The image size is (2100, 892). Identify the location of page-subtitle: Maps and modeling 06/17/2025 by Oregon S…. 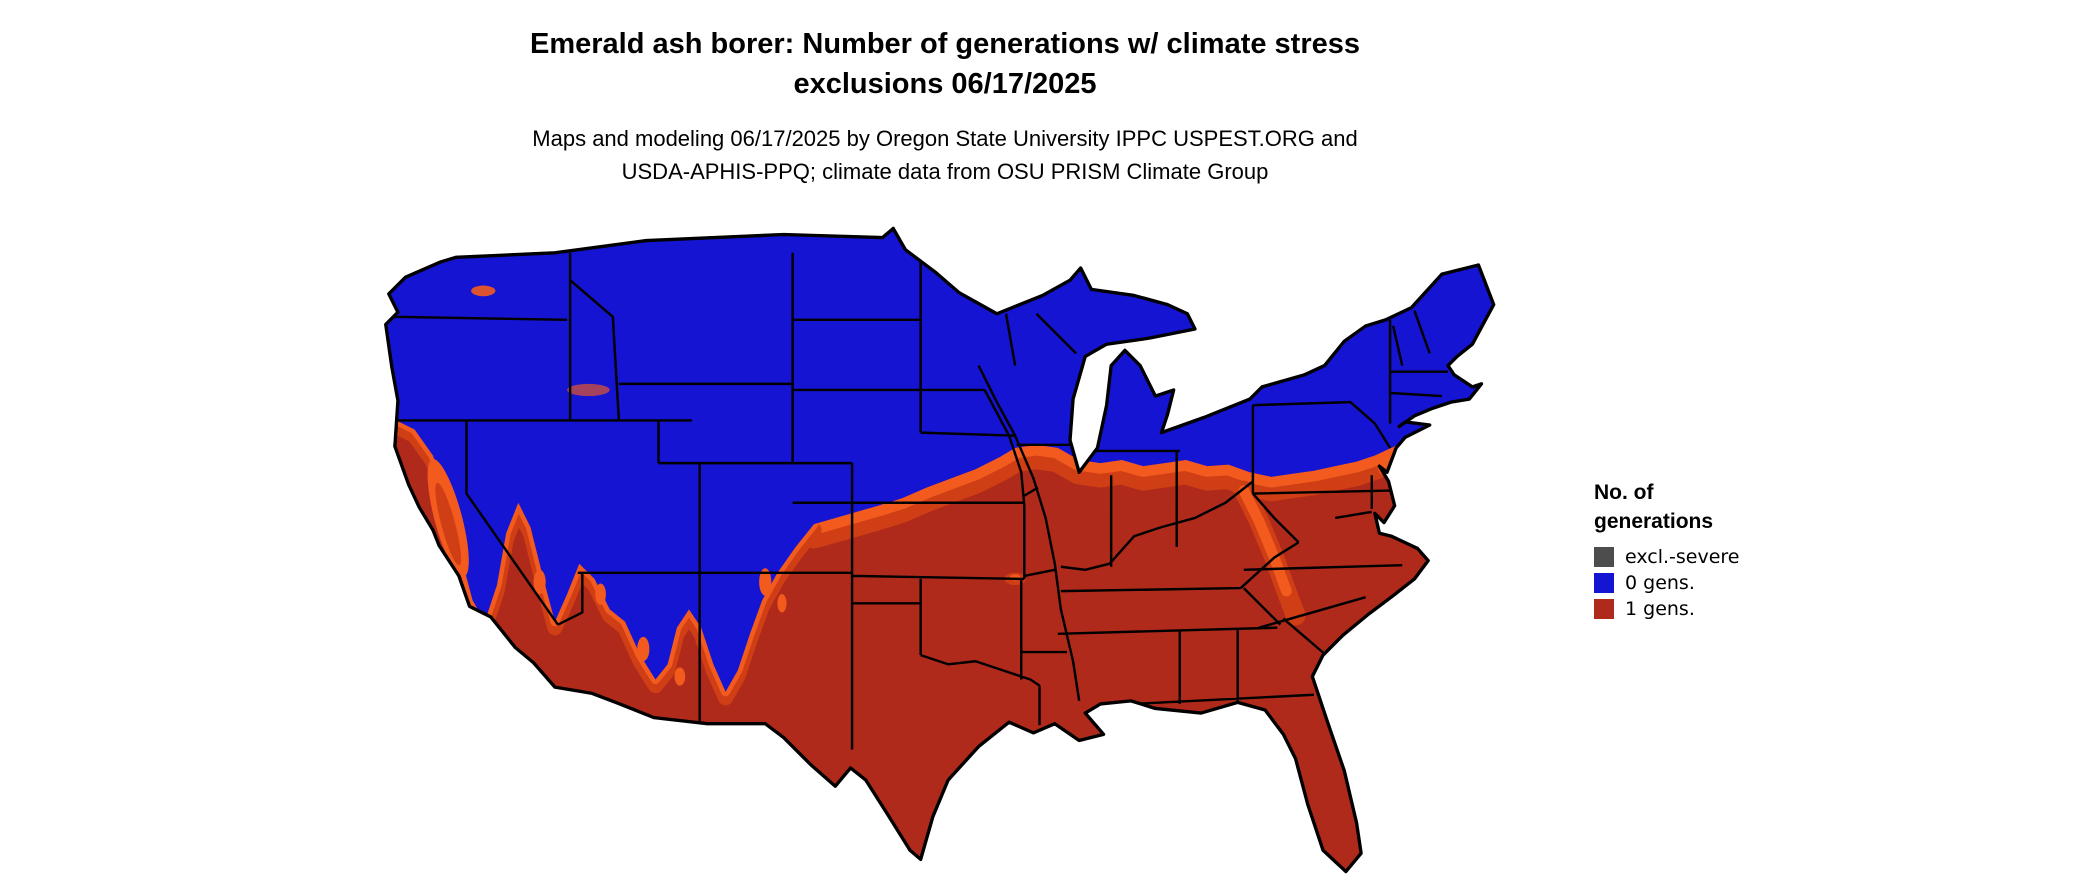
(944, 155).